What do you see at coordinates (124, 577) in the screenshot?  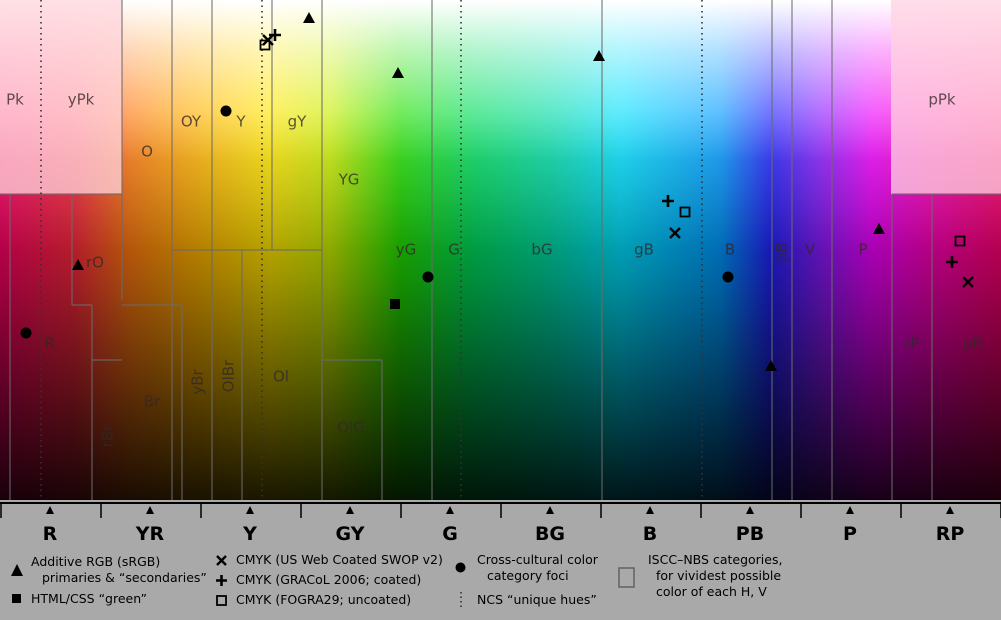 I see `legend-rgb-line2: primaries & “secondaries”` at bounding box center [124, 577].